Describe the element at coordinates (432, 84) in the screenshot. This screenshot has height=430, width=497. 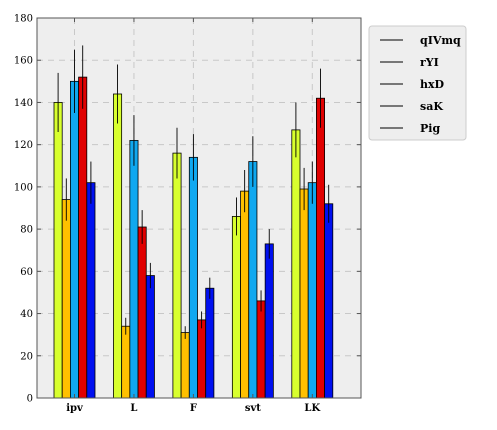
I see `legend-label: hxD` at that location.